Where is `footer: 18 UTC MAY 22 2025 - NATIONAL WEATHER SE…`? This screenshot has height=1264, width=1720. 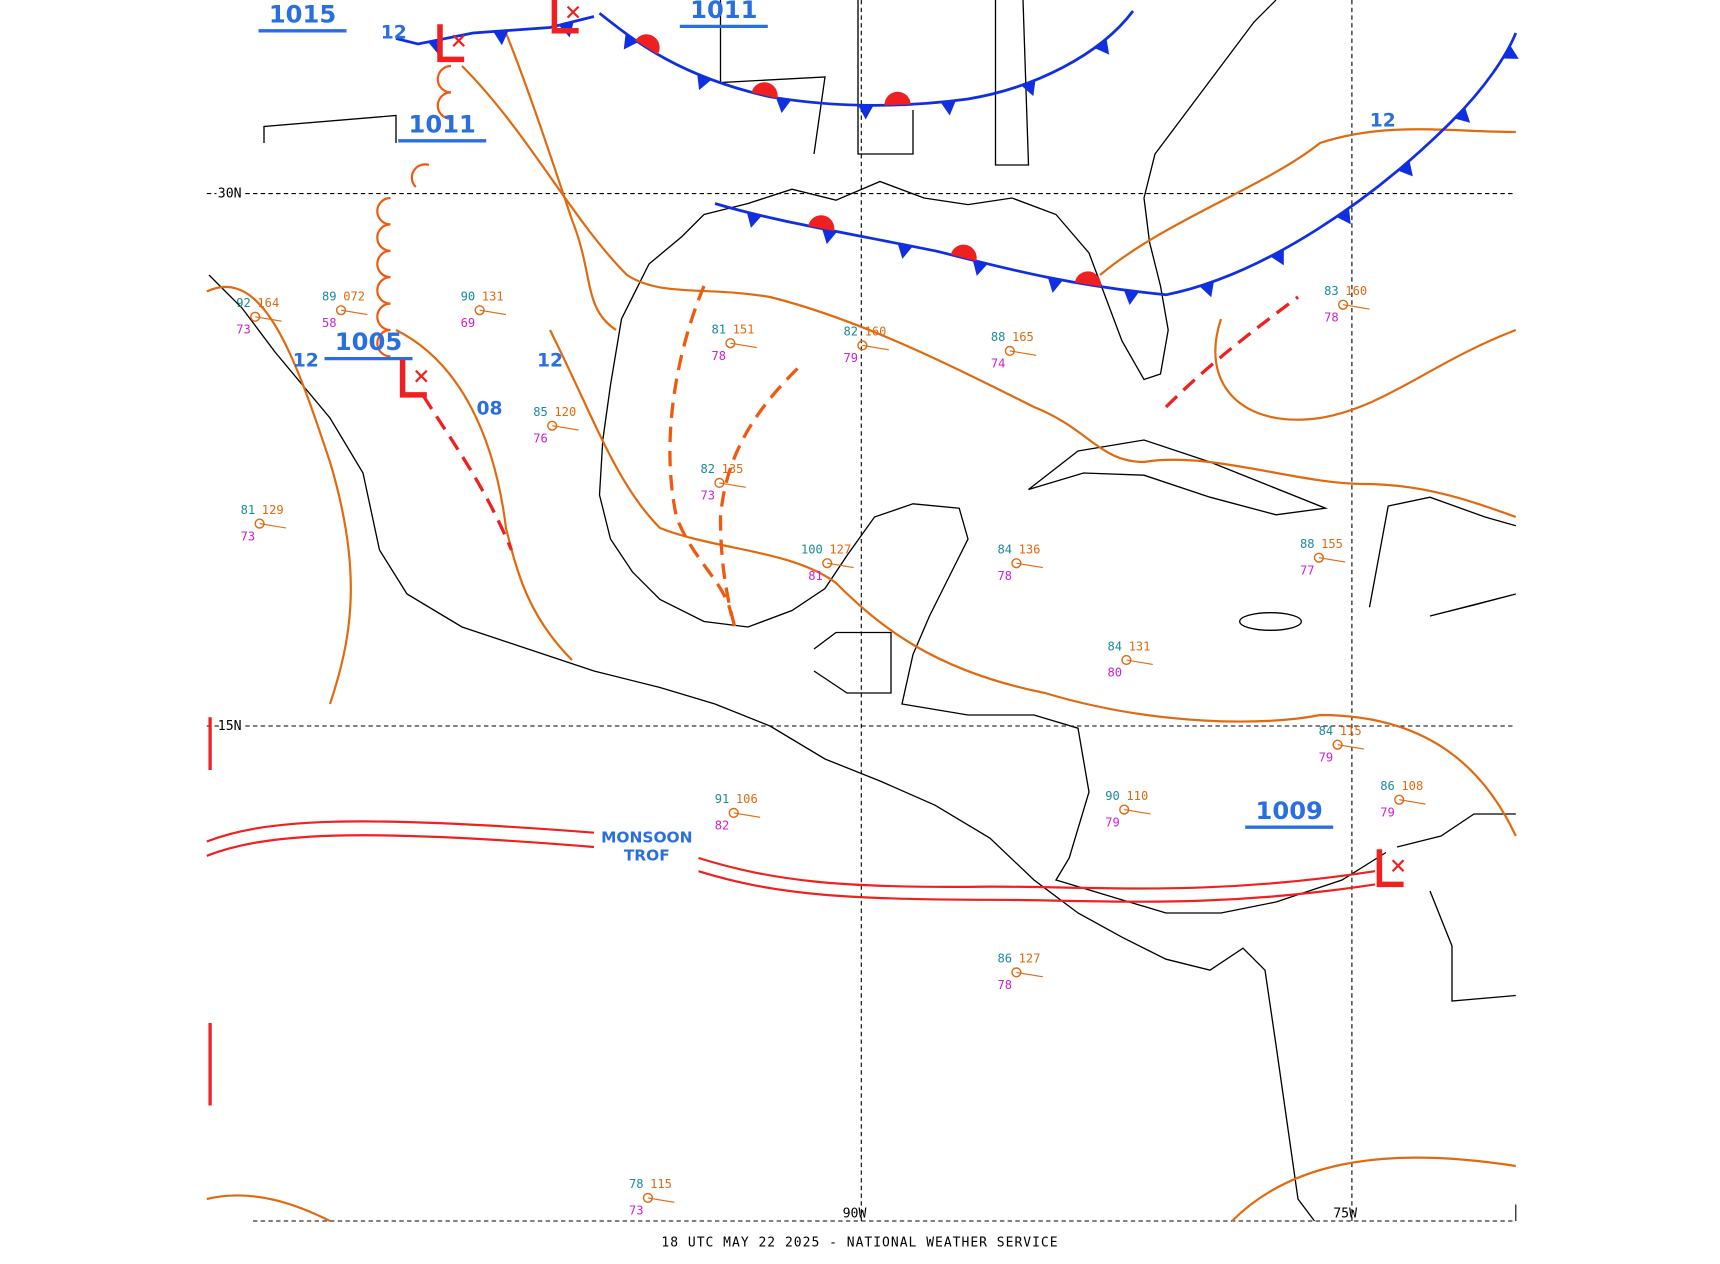 footer: 18 UTC MAY 22 2025 - NATIONAL WEATHER SE… is located at coordinates (859, 1243).